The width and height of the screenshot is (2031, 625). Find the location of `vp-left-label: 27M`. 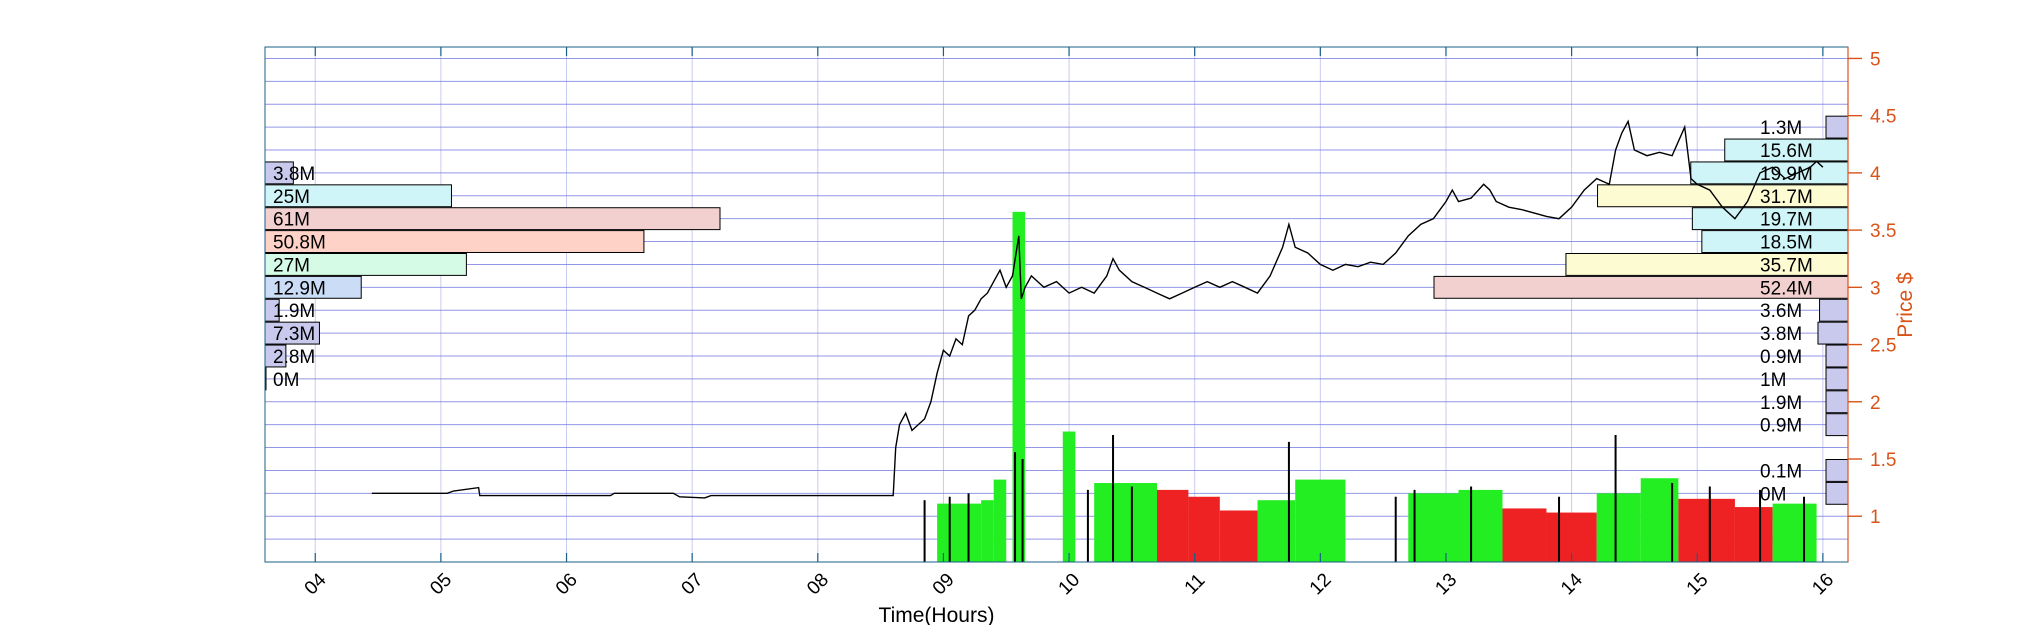

vp-left-label: 27M is located at coordinates (291, 265).